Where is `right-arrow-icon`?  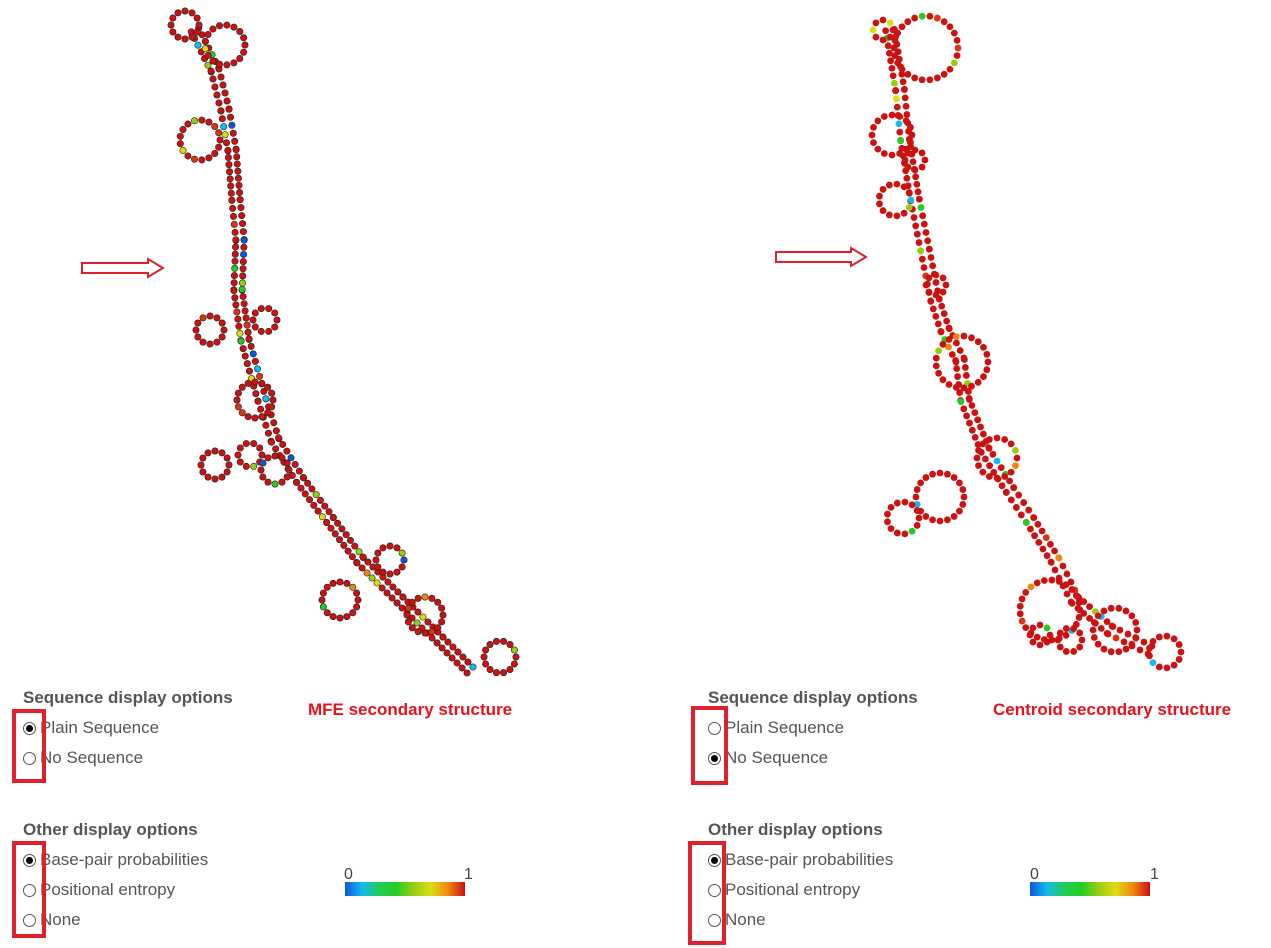
right-arrow-icon is located at coordinates (821, 257).